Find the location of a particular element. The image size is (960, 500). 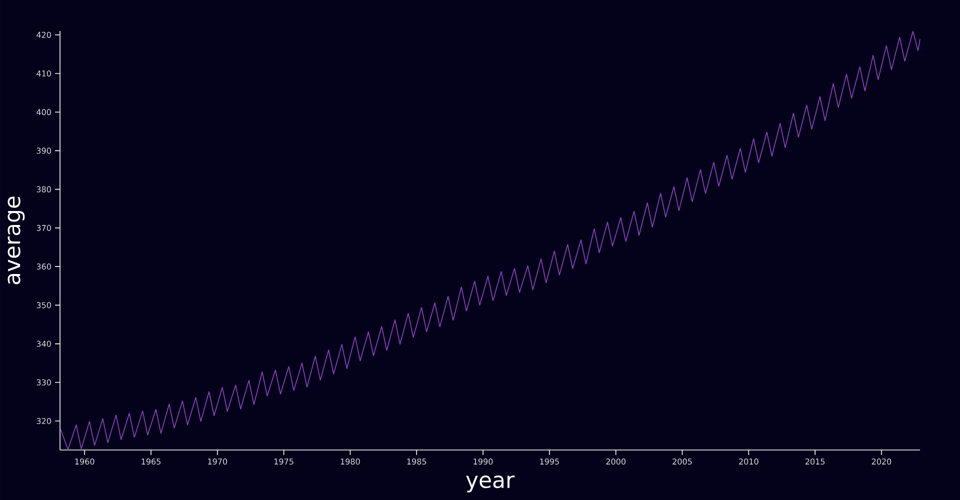

x-tick-label: 2020 is located at coordinates (882, 461).